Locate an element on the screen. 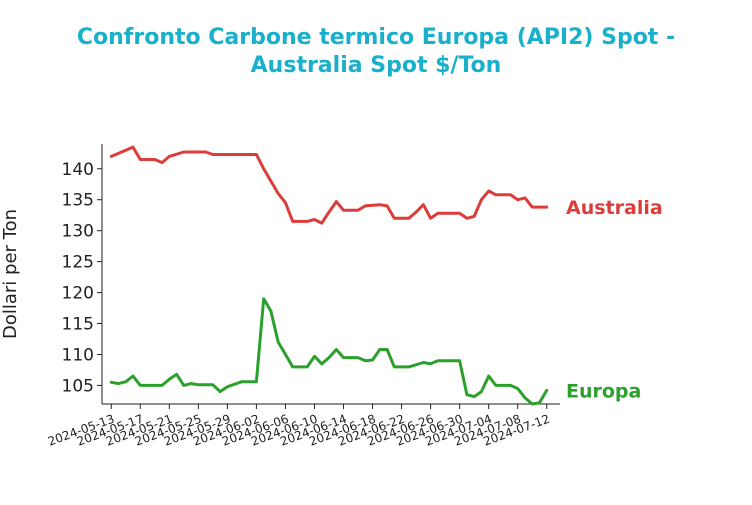 Image resolution: width=752 pixels, height=505 pixels. y-axis-label: Dollari per Ton is located at coordinates (10, 274).